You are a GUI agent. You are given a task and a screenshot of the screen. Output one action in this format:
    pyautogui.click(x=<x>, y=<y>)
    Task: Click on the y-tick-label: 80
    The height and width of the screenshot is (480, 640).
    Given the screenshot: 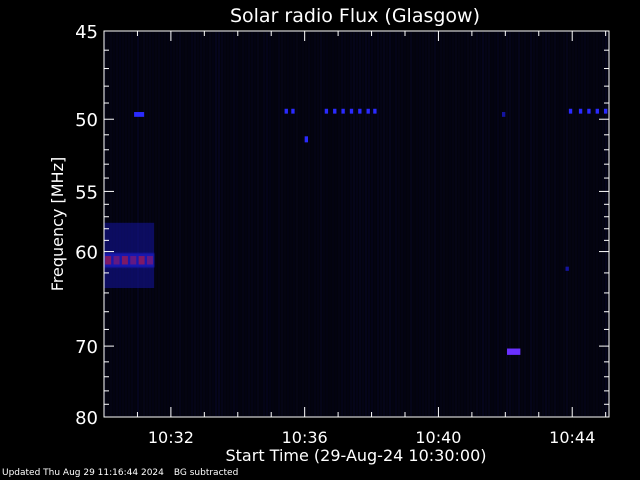 What is the action you would take?
    pyautogui.click(x=86, y=418)
    